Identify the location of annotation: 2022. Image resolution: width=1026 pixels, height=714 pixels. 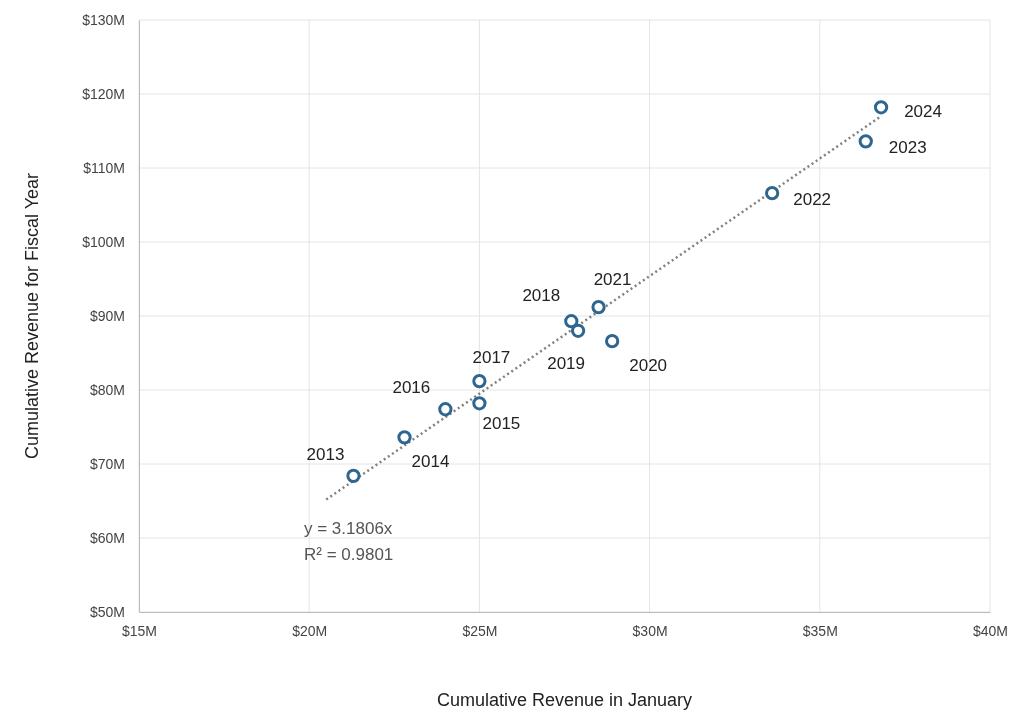
(812, 200).